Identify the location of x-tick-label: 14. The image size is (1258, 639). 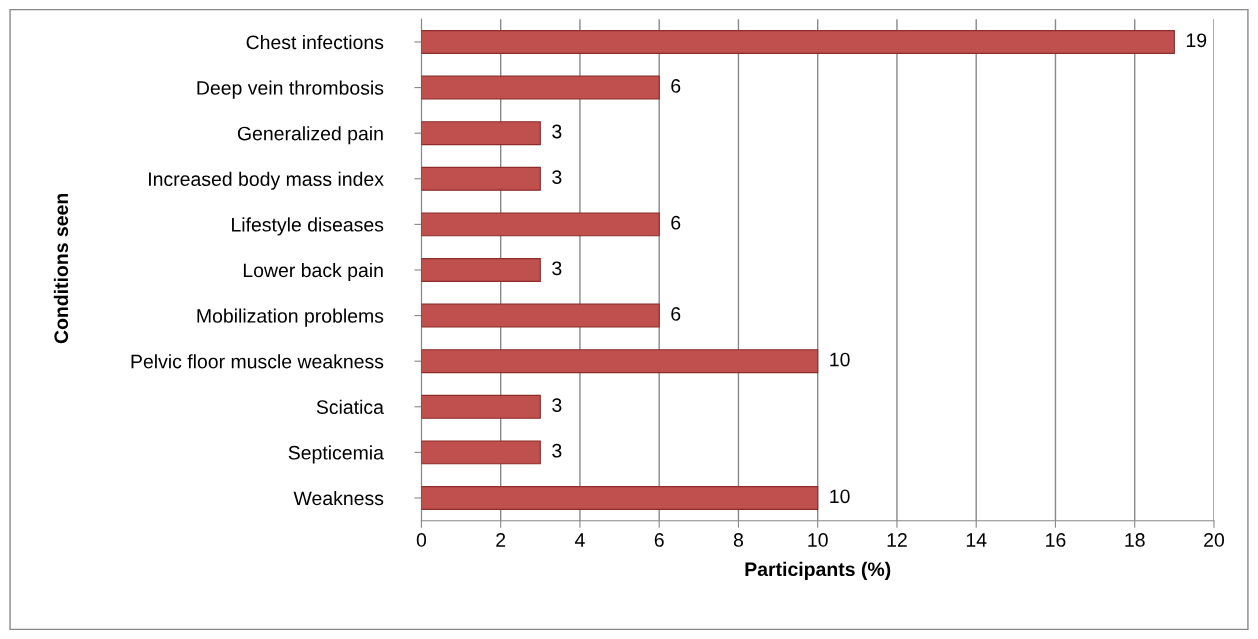
(976, 540).